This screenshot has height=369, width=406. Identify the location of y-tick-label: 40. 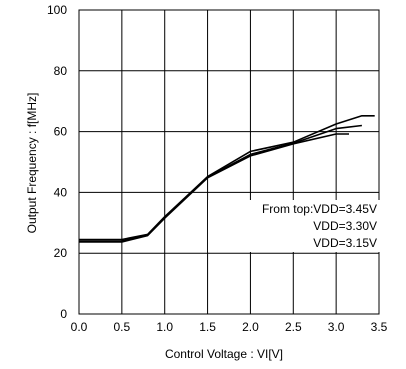
(61, 192).